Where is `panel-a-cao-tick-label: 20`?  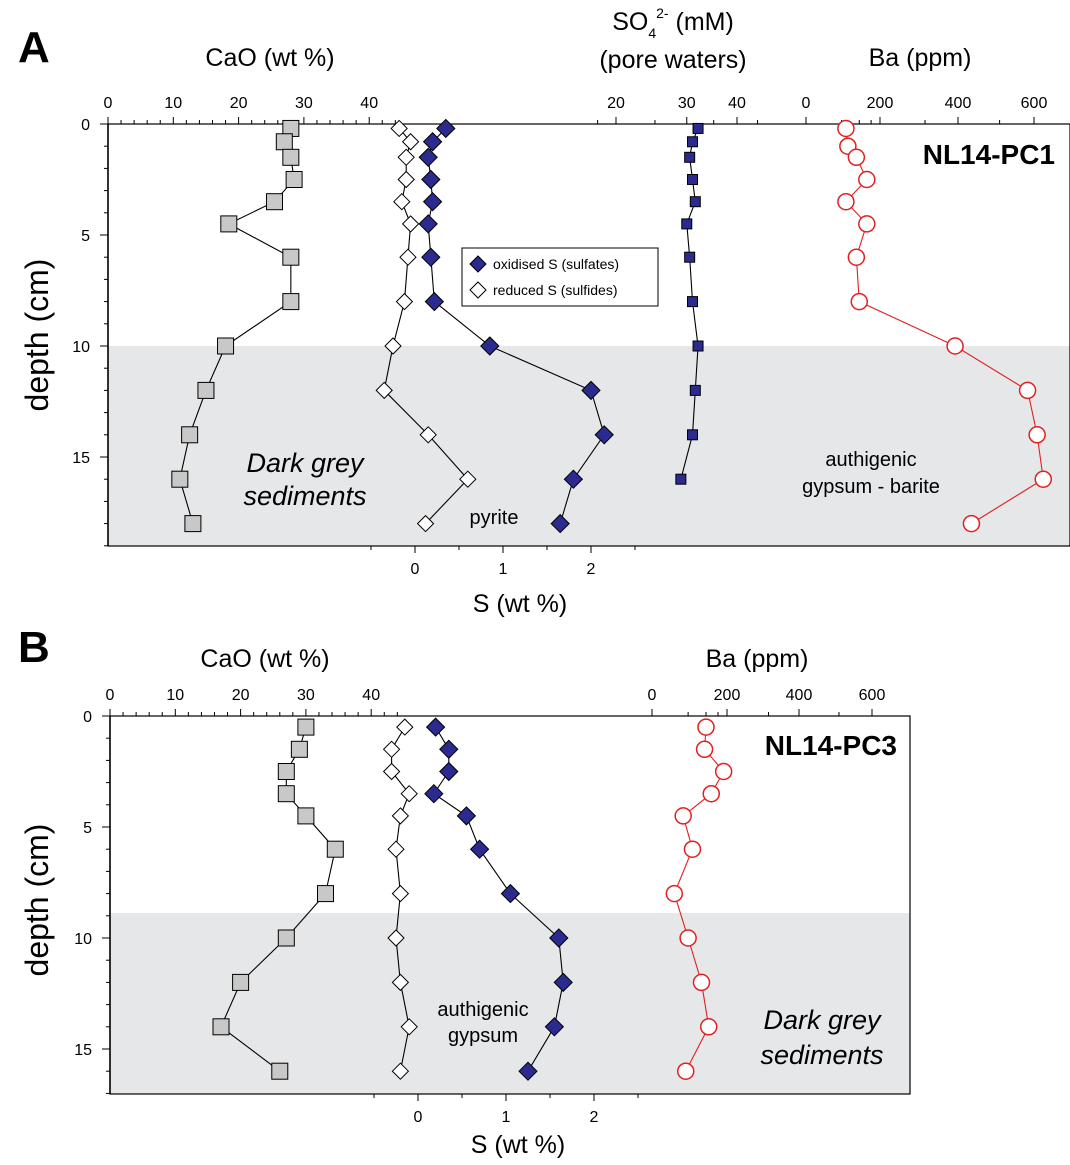
panel-a-cao-tick-label: 20 is located at coordinates (239, 103).